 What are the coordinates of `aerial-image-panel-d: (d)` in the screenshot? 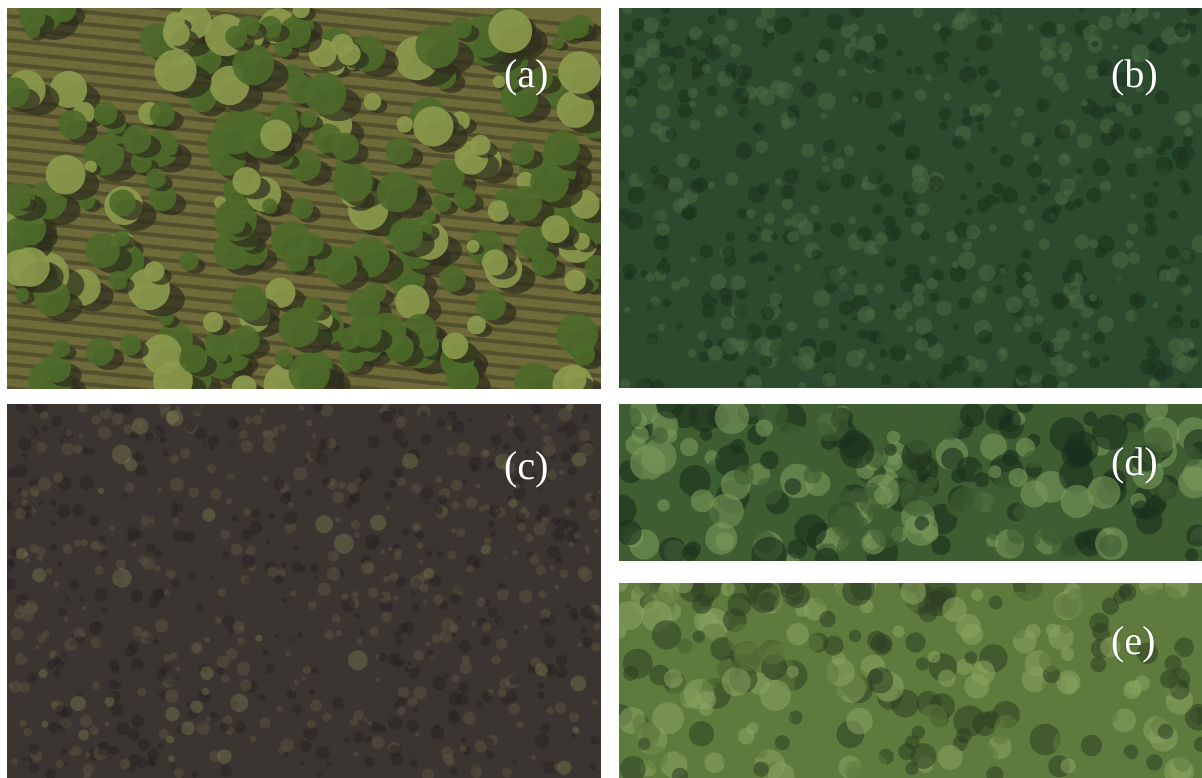 It's located at (910, 482).